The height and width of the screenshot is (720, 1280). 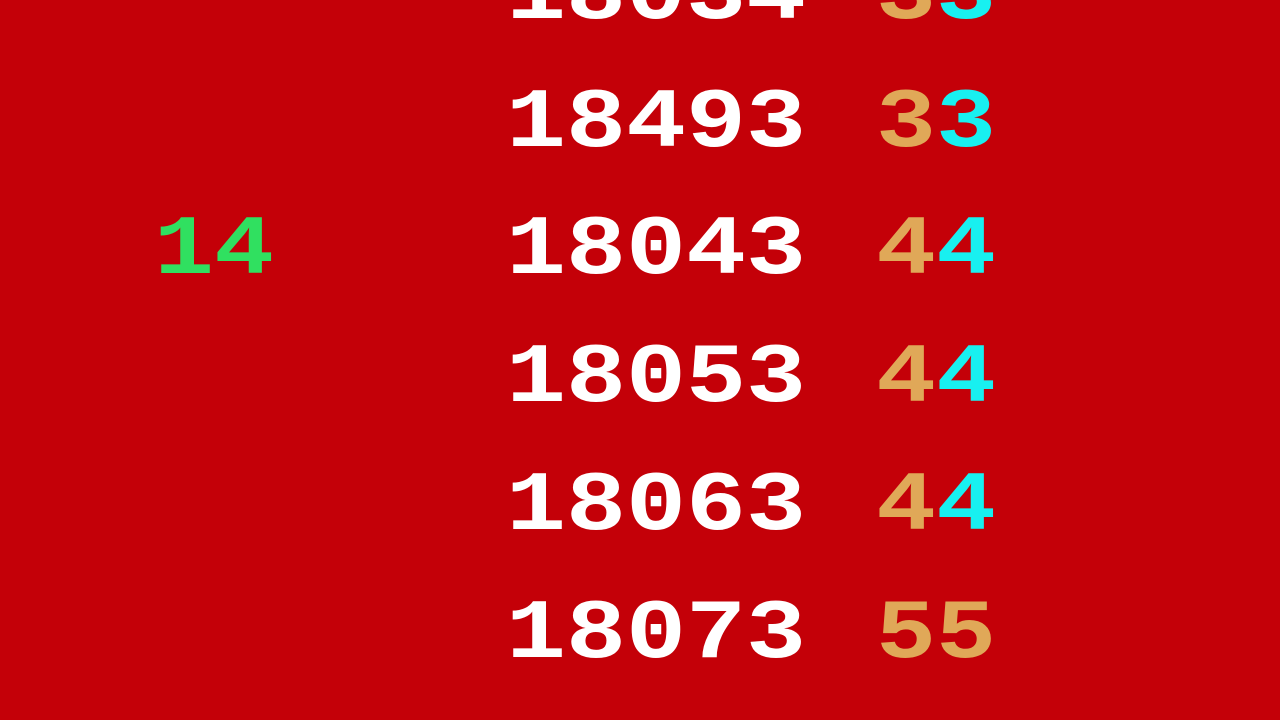 What do you see at coordinates (656, 508) in the screenshot?
I see `row-number: 18063` at bounding box center [656, 508].